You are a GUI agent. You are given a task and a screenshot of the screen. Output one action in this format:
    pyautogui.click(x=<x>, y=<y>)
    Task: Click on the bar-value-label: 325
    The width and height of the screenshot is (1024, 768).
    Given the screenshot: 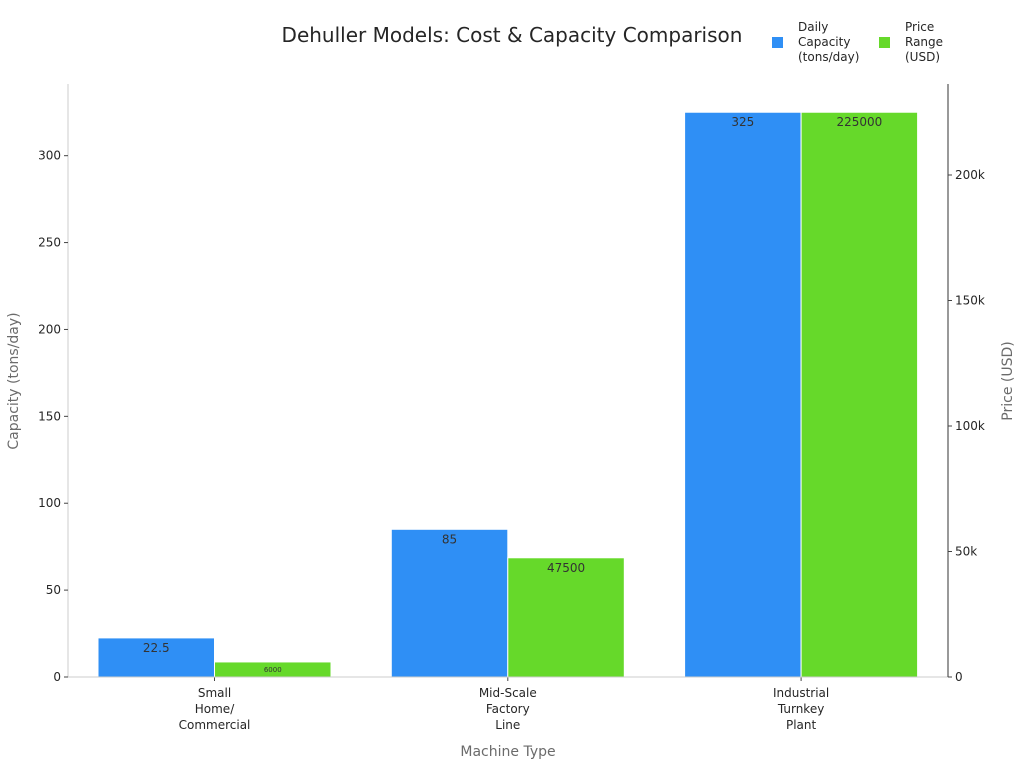 What is the action you would take?
    pyautogui.click(x=742, y=122)
    